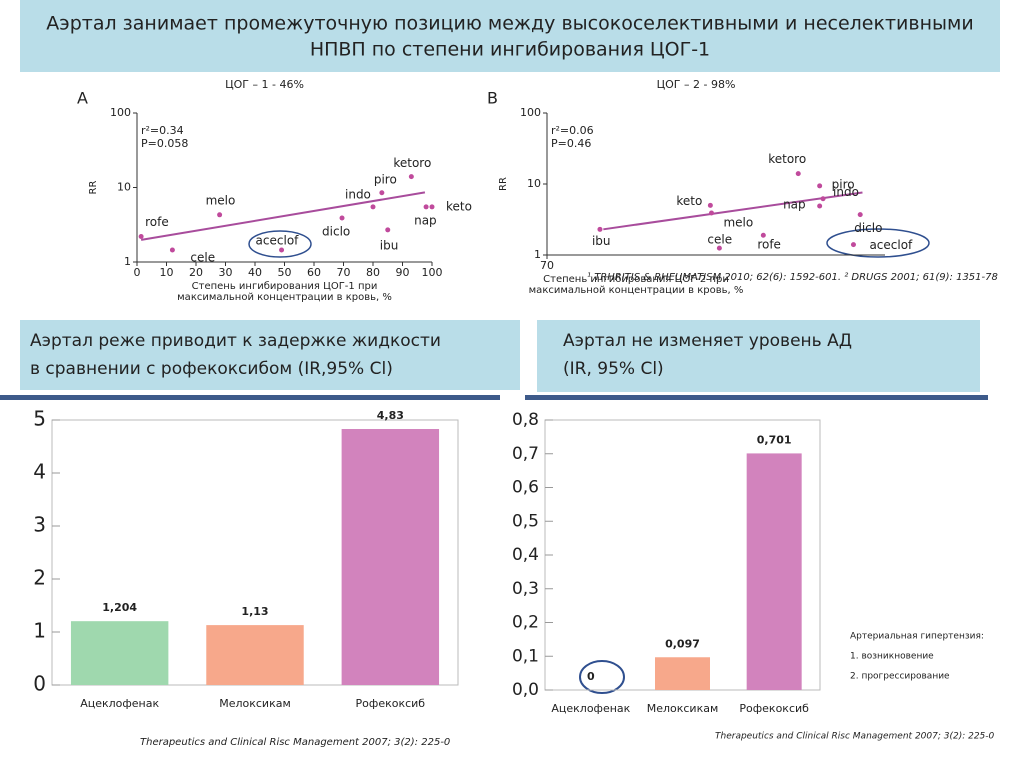 The height and width of the screenshot is (768, 1024). What do you see at coordinates (196, 272) in the screenshot?
I see `x-tick-label: 20` at bounding box center [196, 272].